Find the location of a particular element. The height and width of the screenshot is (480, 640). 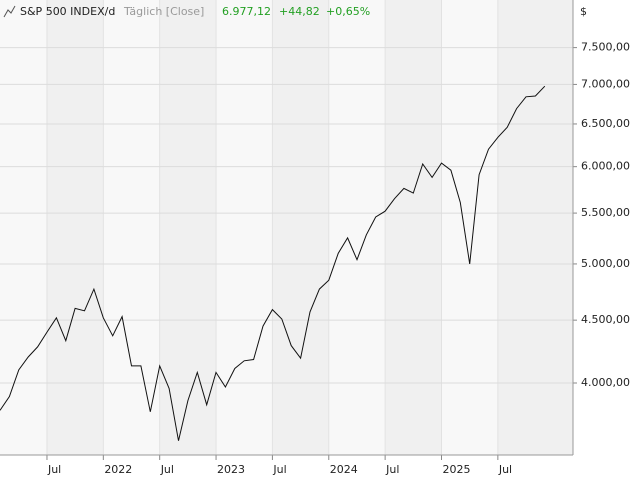

y-tick-label: 6.000,00 is located at coordinates (605, 166).